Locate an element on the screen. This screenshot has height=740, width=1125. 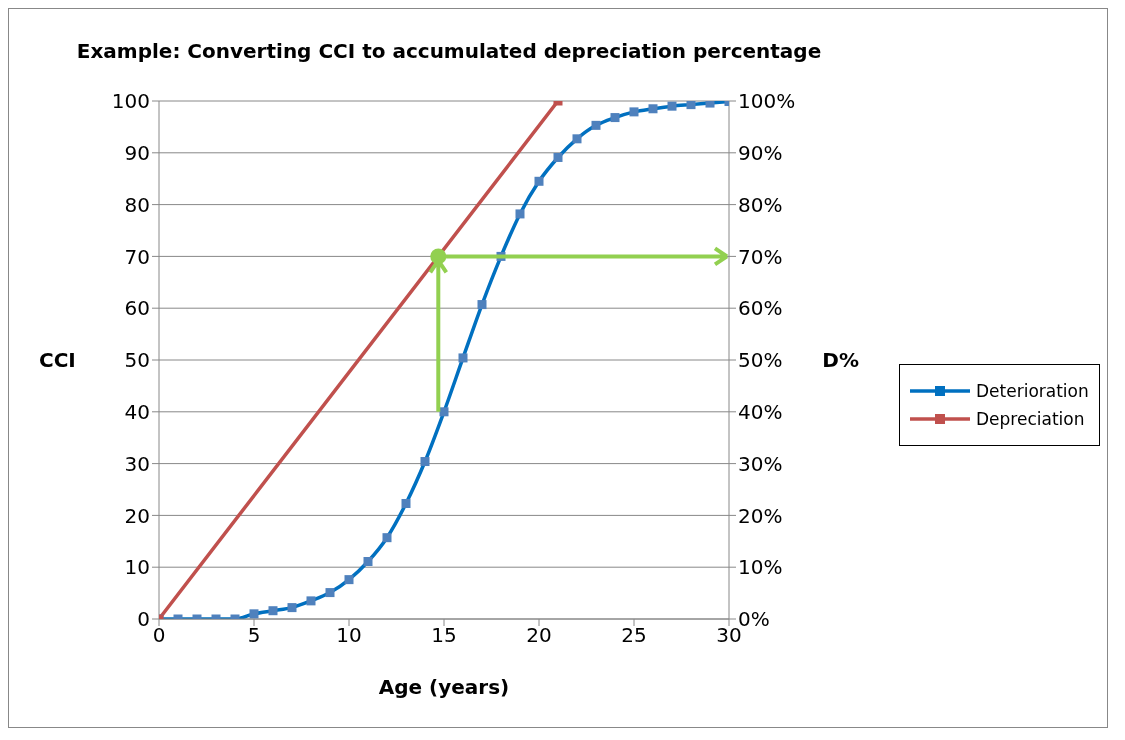
y-tick-label: 50 is located at coordinates (137, 360).